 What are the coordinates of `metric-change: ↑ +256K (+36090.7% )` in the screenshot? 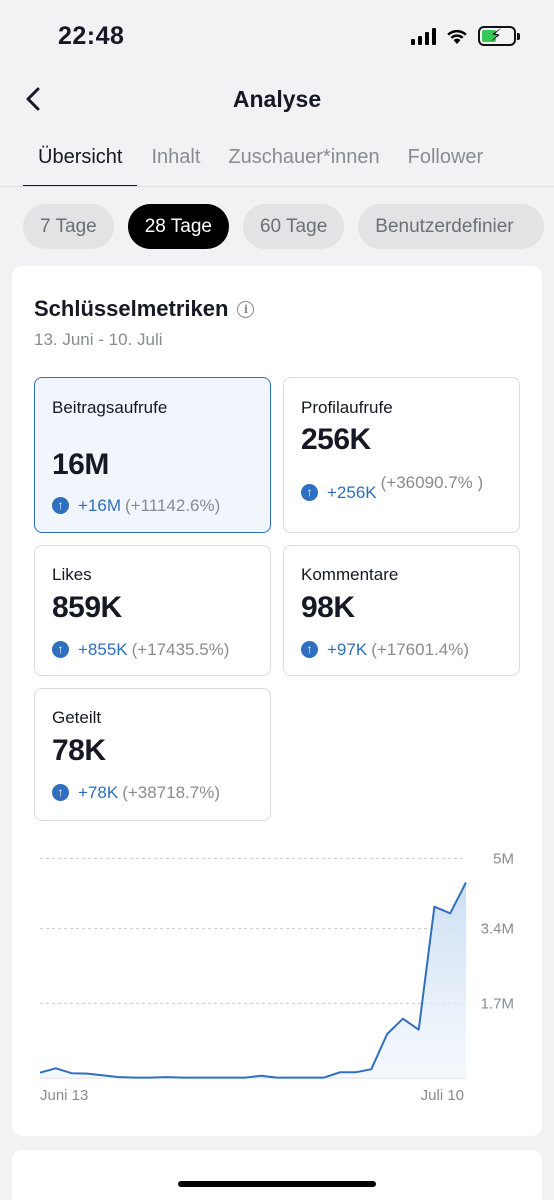 It's located at (403, 487).